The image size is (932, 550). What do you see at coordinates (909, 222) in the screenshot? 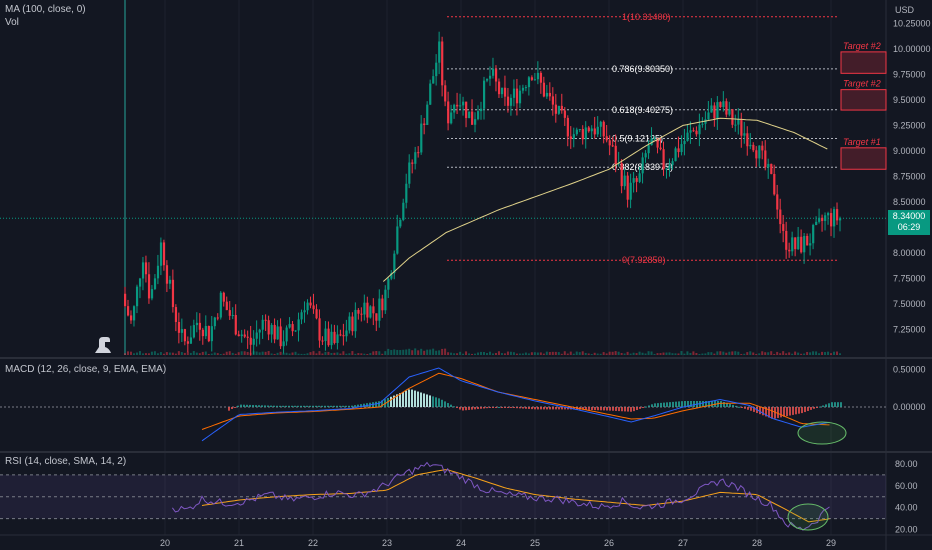
I see `last-price-tag: 8.34000 06:29` at bounding box center [909, 222].